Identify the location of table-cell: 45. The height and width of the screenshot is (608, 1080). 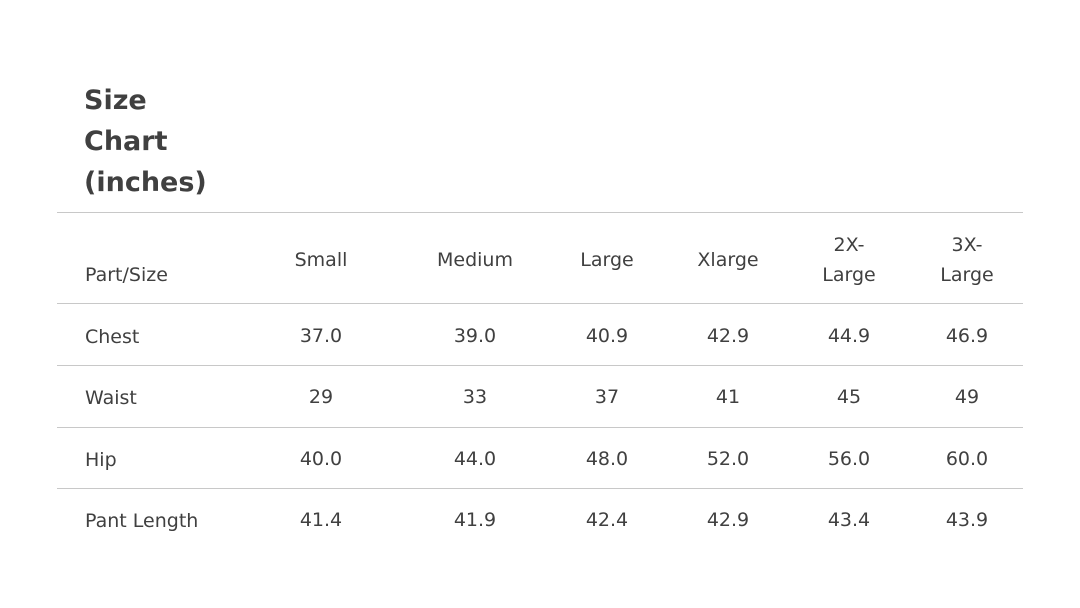
(849, 397).